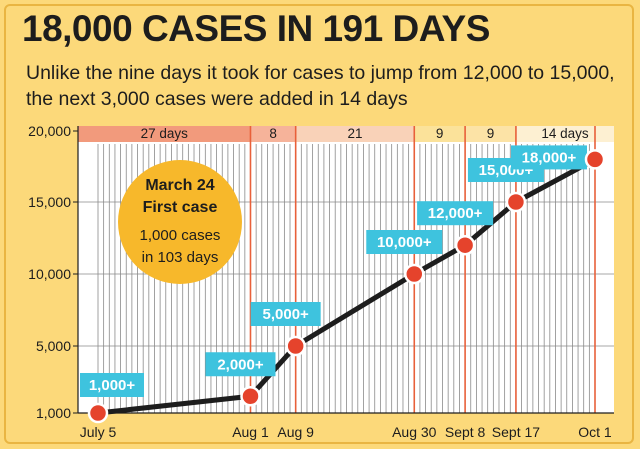 This screenshot has width=640, height=449. What do you see at coordinates (595, 432) in the screenshot?
I see `x-tick-label: Oct 1` at bounding box center [595, 432].